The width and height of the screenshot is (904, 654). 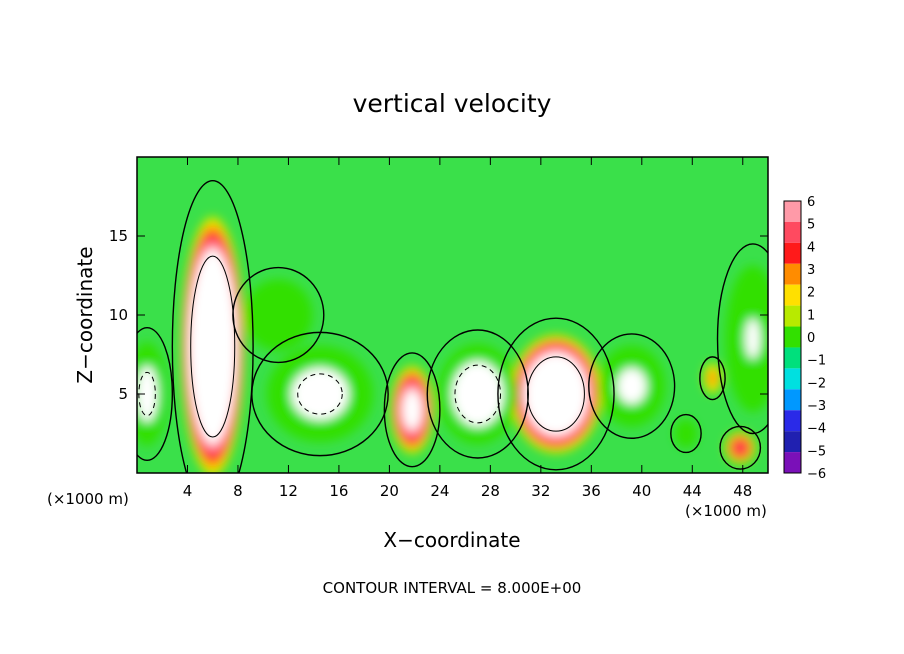 What do you see at coordinates (451, 540) in the screenshot?
I see `x-axis-label: X−coordinate` at bounding box center [451, 540].